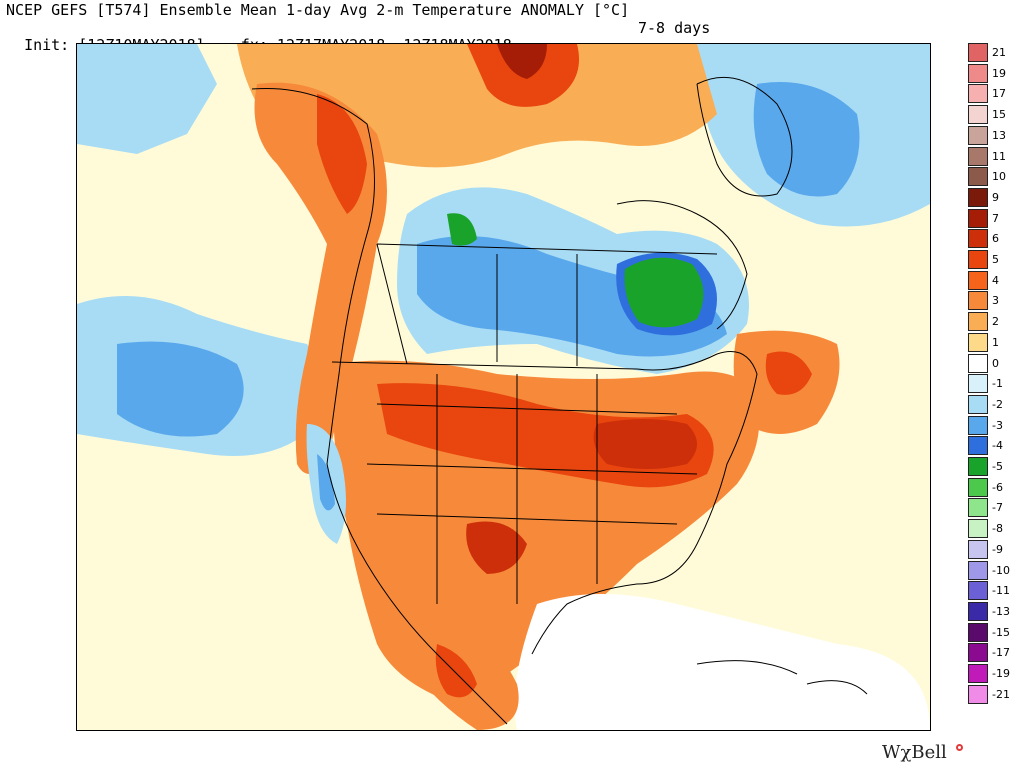  What do you see at coordinates (999, 52) in the screenshot?
I see `colorbar-tick-label: 21` at bounding box center [999, 52].